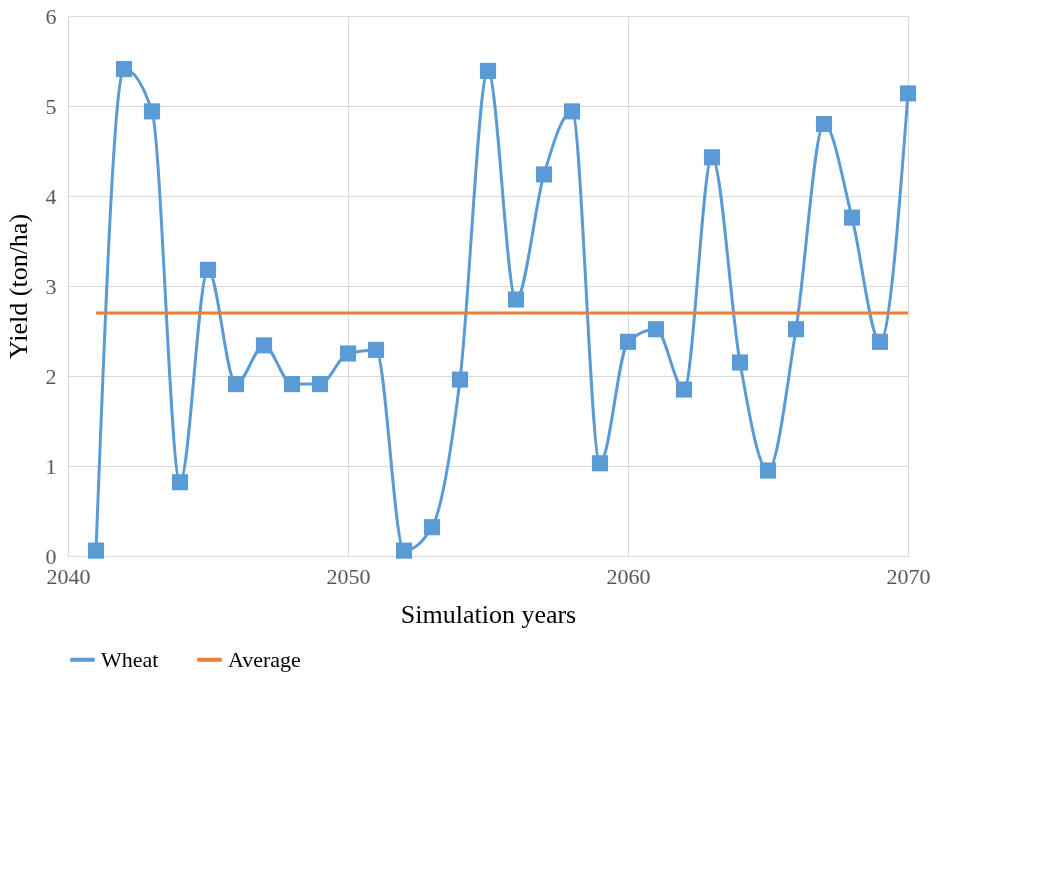 The width and height of the screenshot is (1042, 873). What do you see at coordinates (908, 576) in the screenshot?
I see `x-tick-label: 2070` at bounding box center [908, 576].